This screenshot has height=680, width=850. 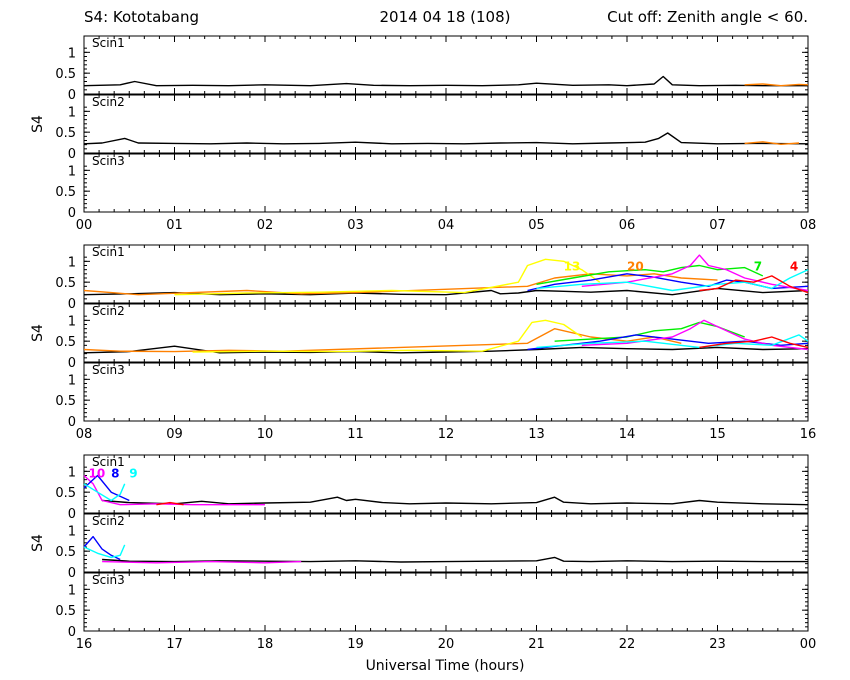 I want to click on x-tick-label: 04, so click(x=446, y=225).